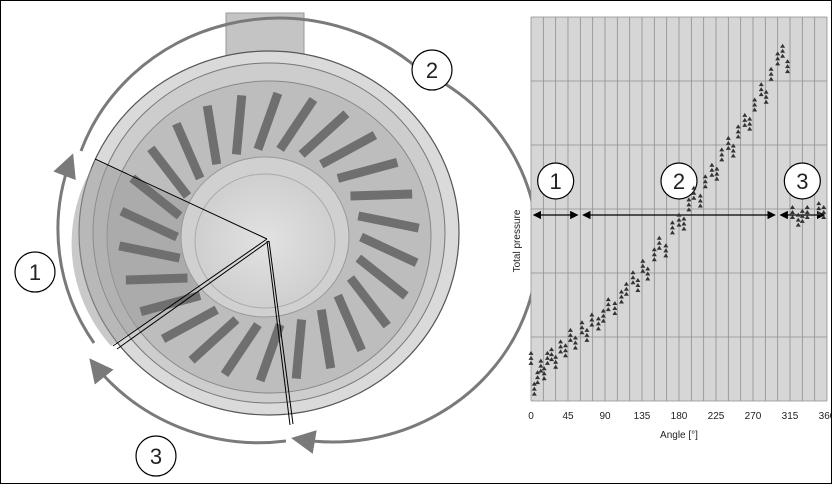  I want to click on x-axis-ticks: 0 45 90 135 180 225 270 315 360, so click(680, 416).